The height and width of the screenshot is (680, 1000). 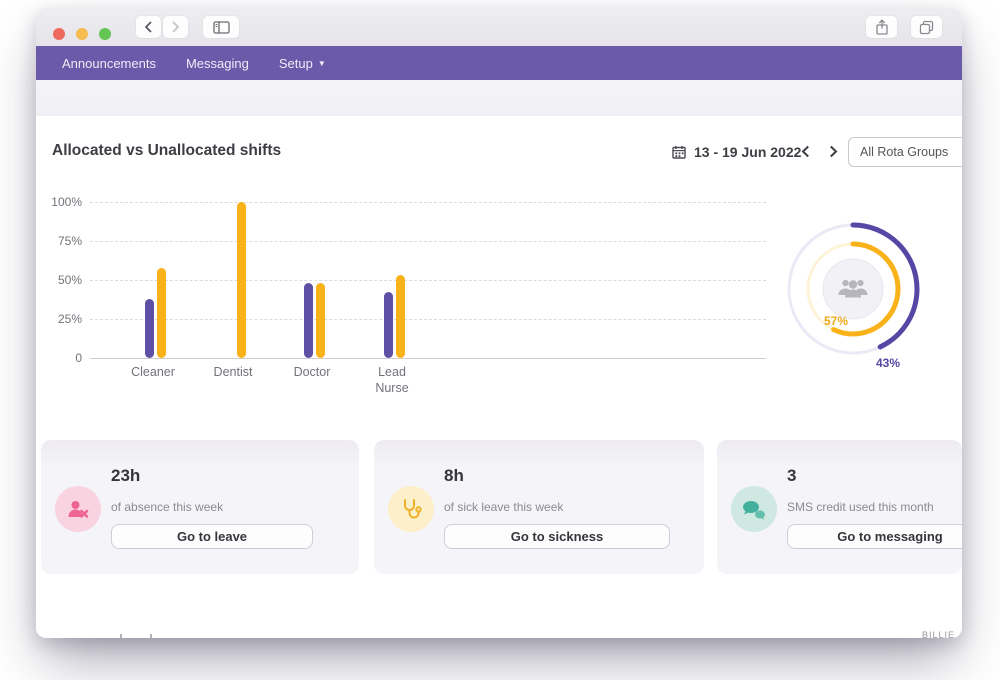 I want to click on donut-outer-arc, so click(x=853, y=289).